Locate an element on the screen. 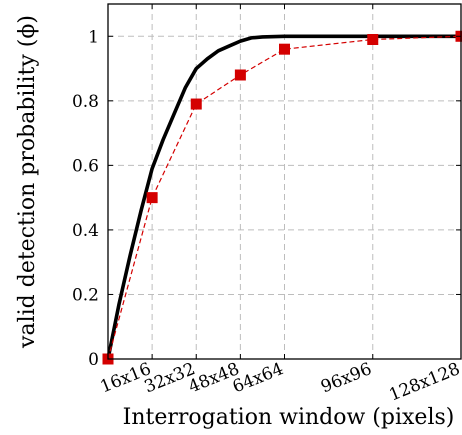 Image resolution: width=462 pixels, height=435 pixels. y-tick-label: 0.2 is located at coordinates (85, 295).